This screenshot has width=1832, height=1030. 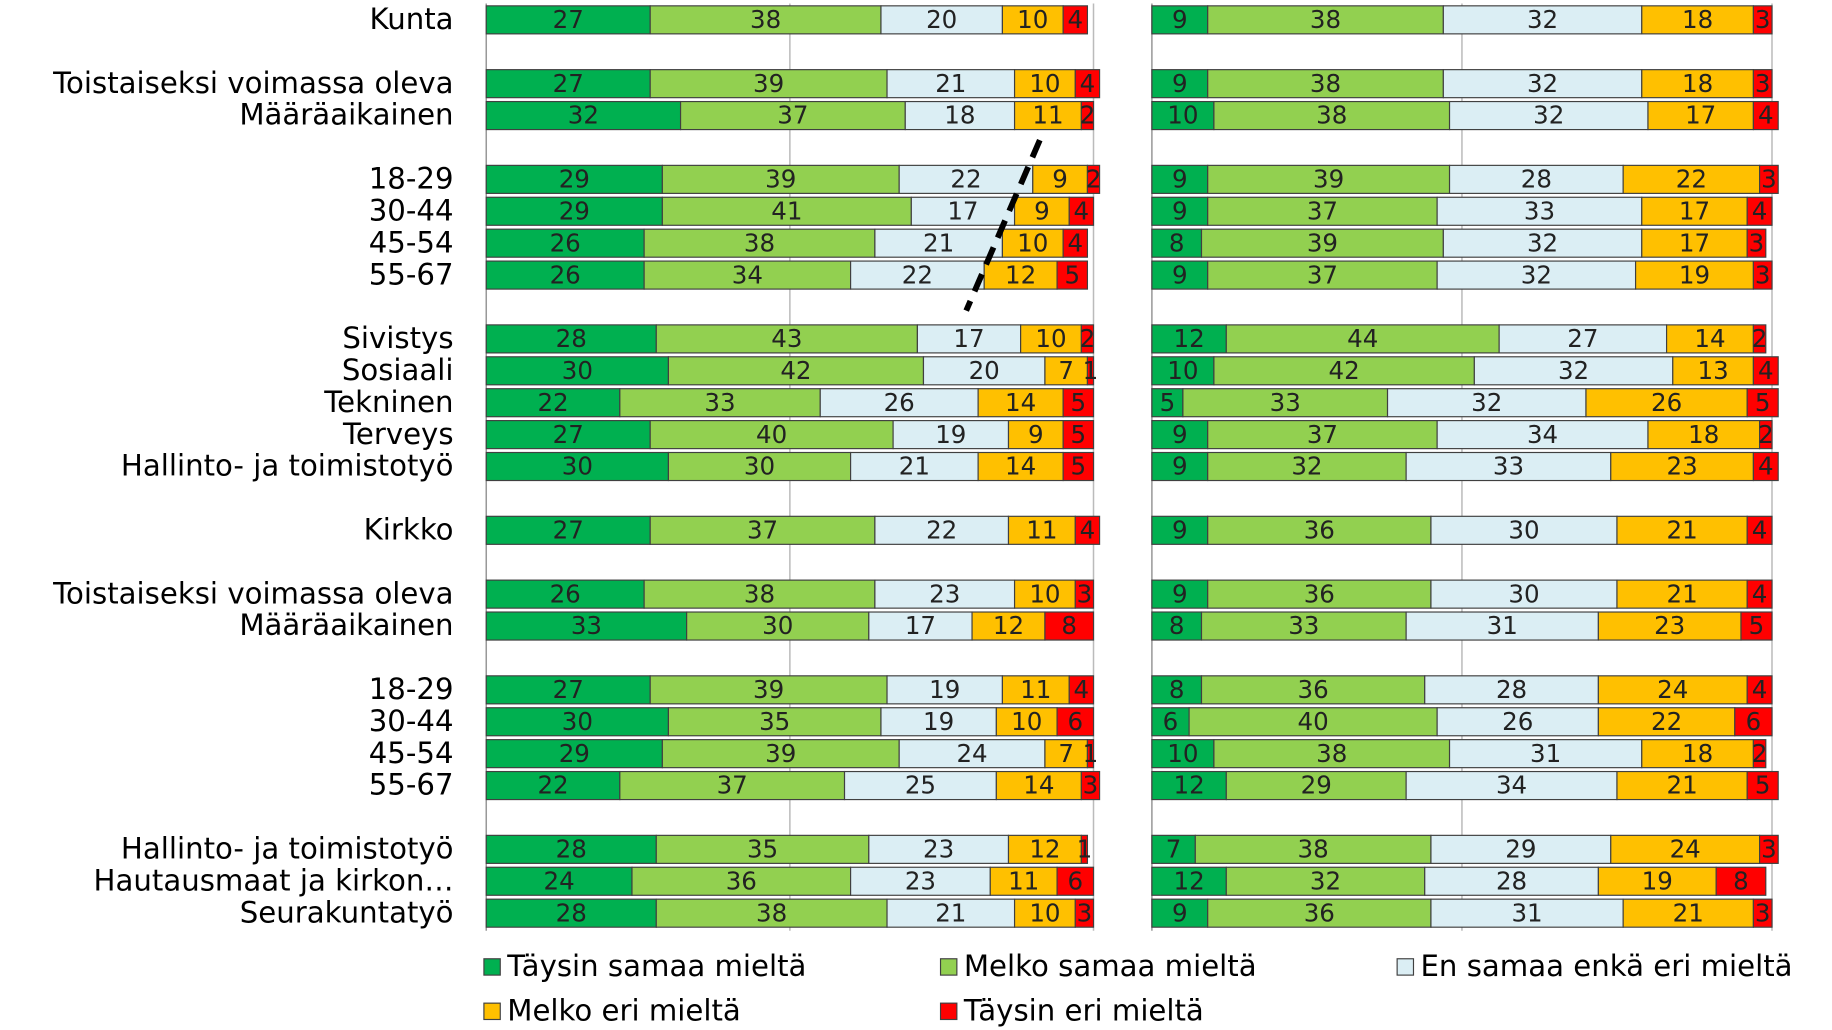 What do you see at coordinates (1091, 370) in the screenshot?
I see `value-label: 1` at bounding box center [1091, 370].